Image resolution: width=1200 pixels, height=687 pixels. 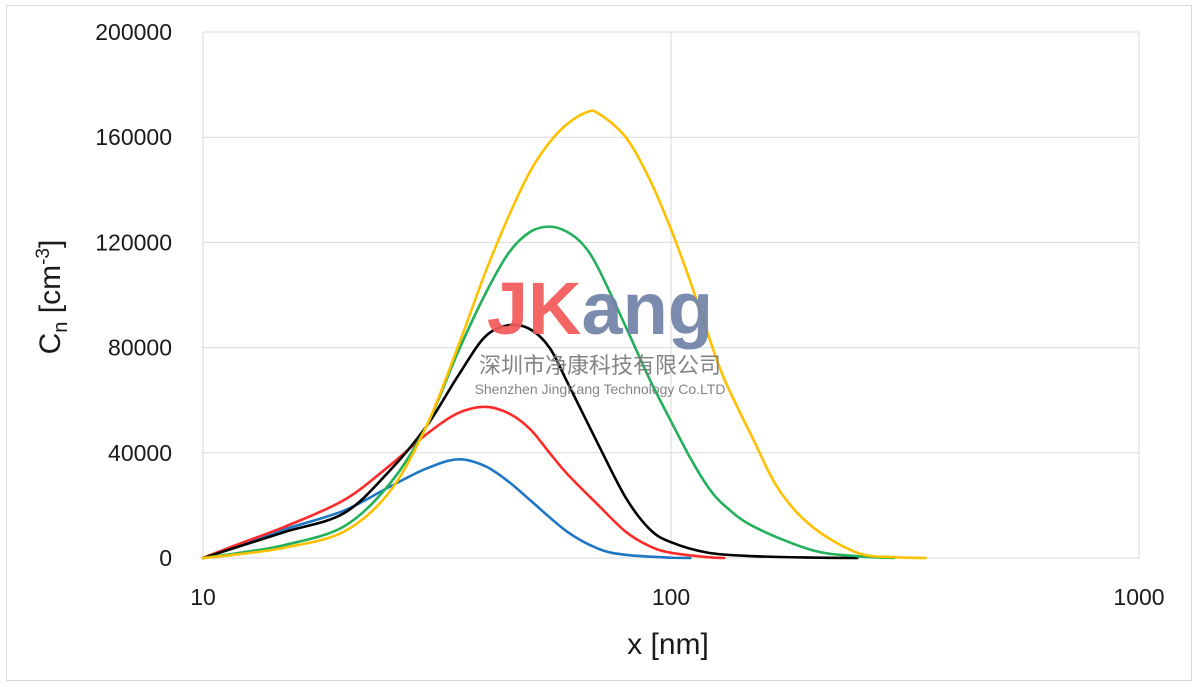 I want to click on x-tick-label: 10, so click(x=203, y=597).